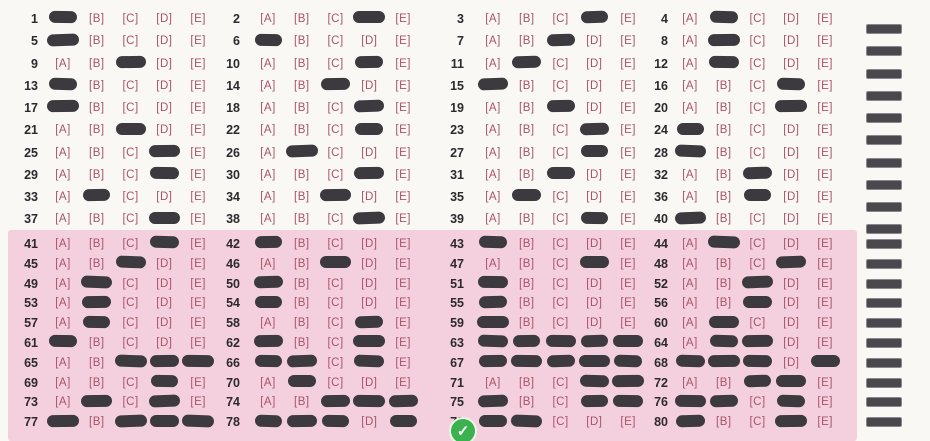  Describe the element at coordinates (233, 382) in the screenshot. I see `question-number: 70` at that location.